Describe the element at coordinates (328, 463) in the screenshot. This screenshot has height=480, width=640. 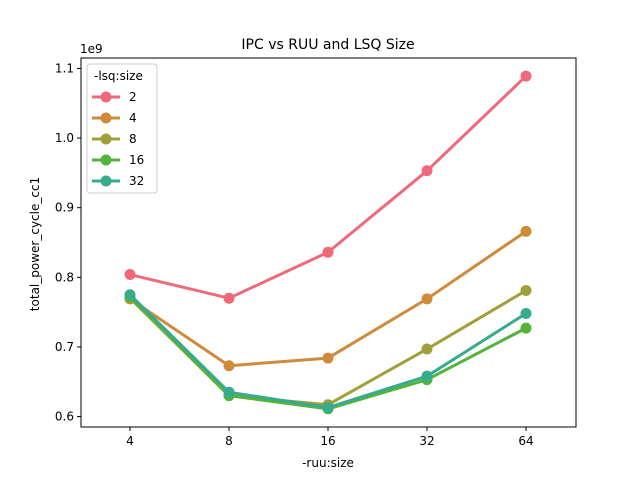
I see `x-axis-label: -ruu:size` at that location.